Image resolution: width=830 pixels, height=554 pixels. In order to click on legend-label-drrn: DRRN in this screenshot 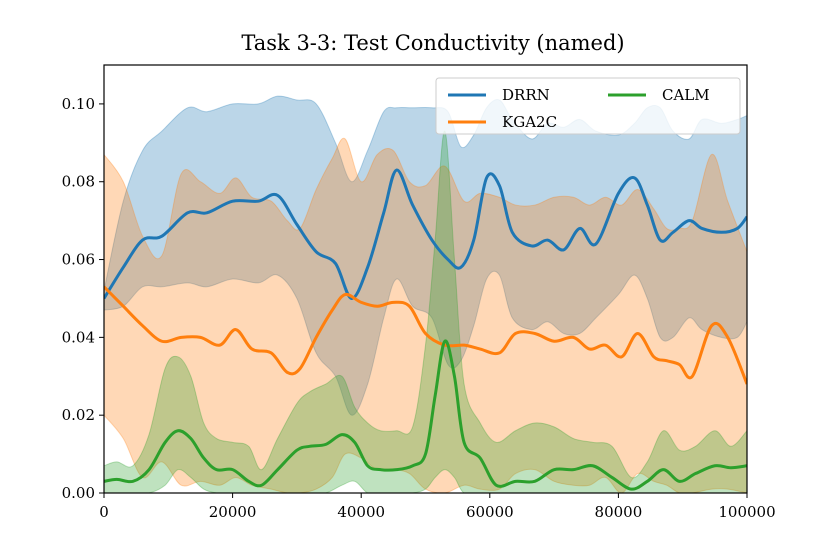, I will do `click(526, 95)`.